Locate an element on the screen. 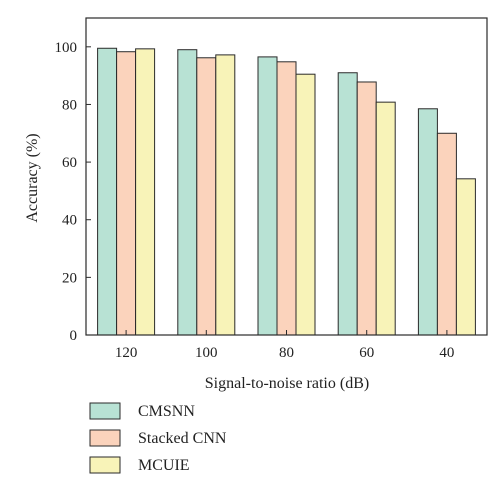 This screenshot has height=492, width=500. x-tick-label: 80 is located at coordinates (286, 353).